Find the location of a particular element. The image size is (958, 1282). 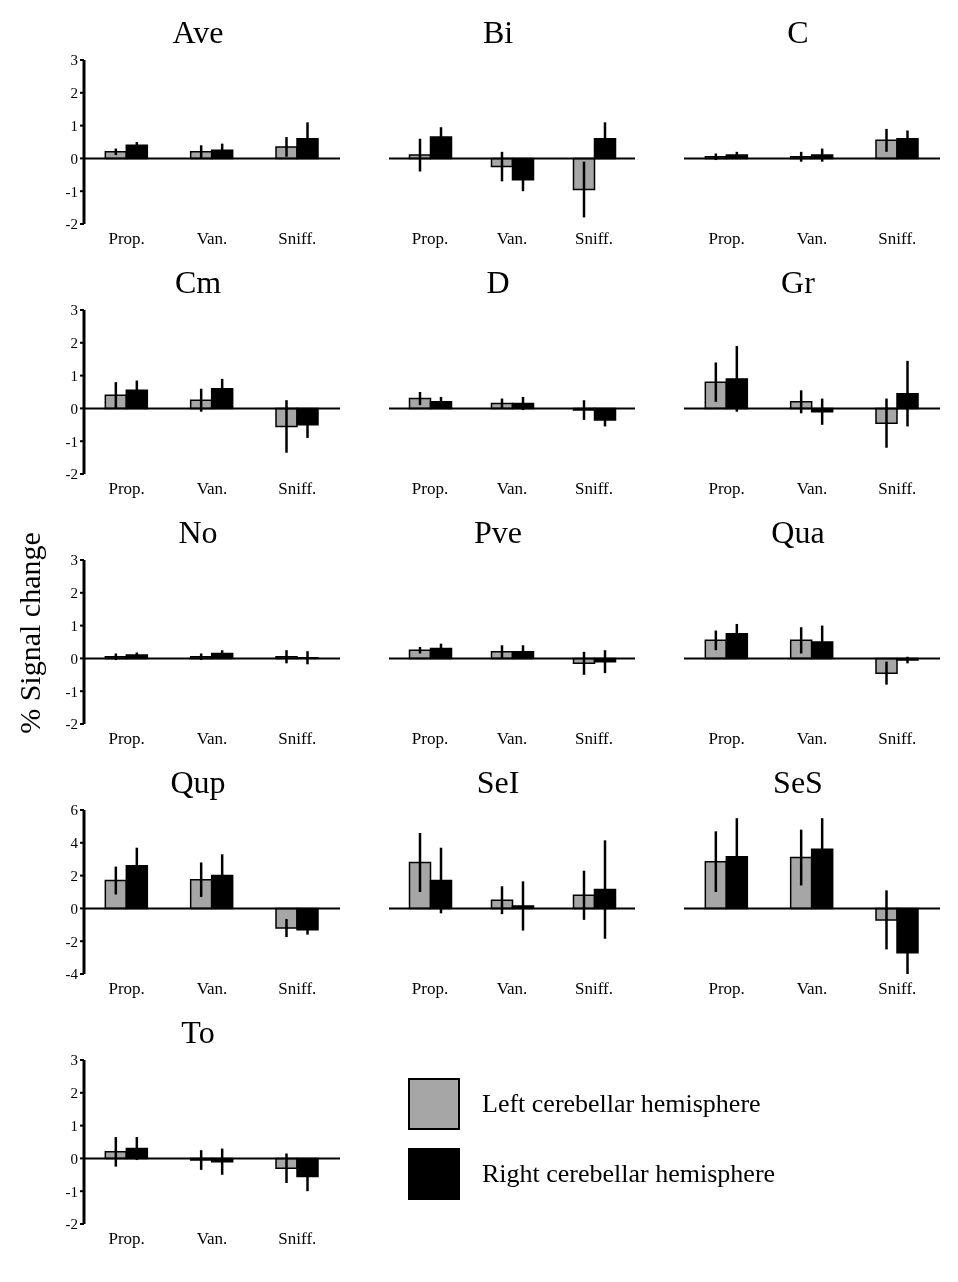

chart-title: Bi is located at coordinates (498, 32).